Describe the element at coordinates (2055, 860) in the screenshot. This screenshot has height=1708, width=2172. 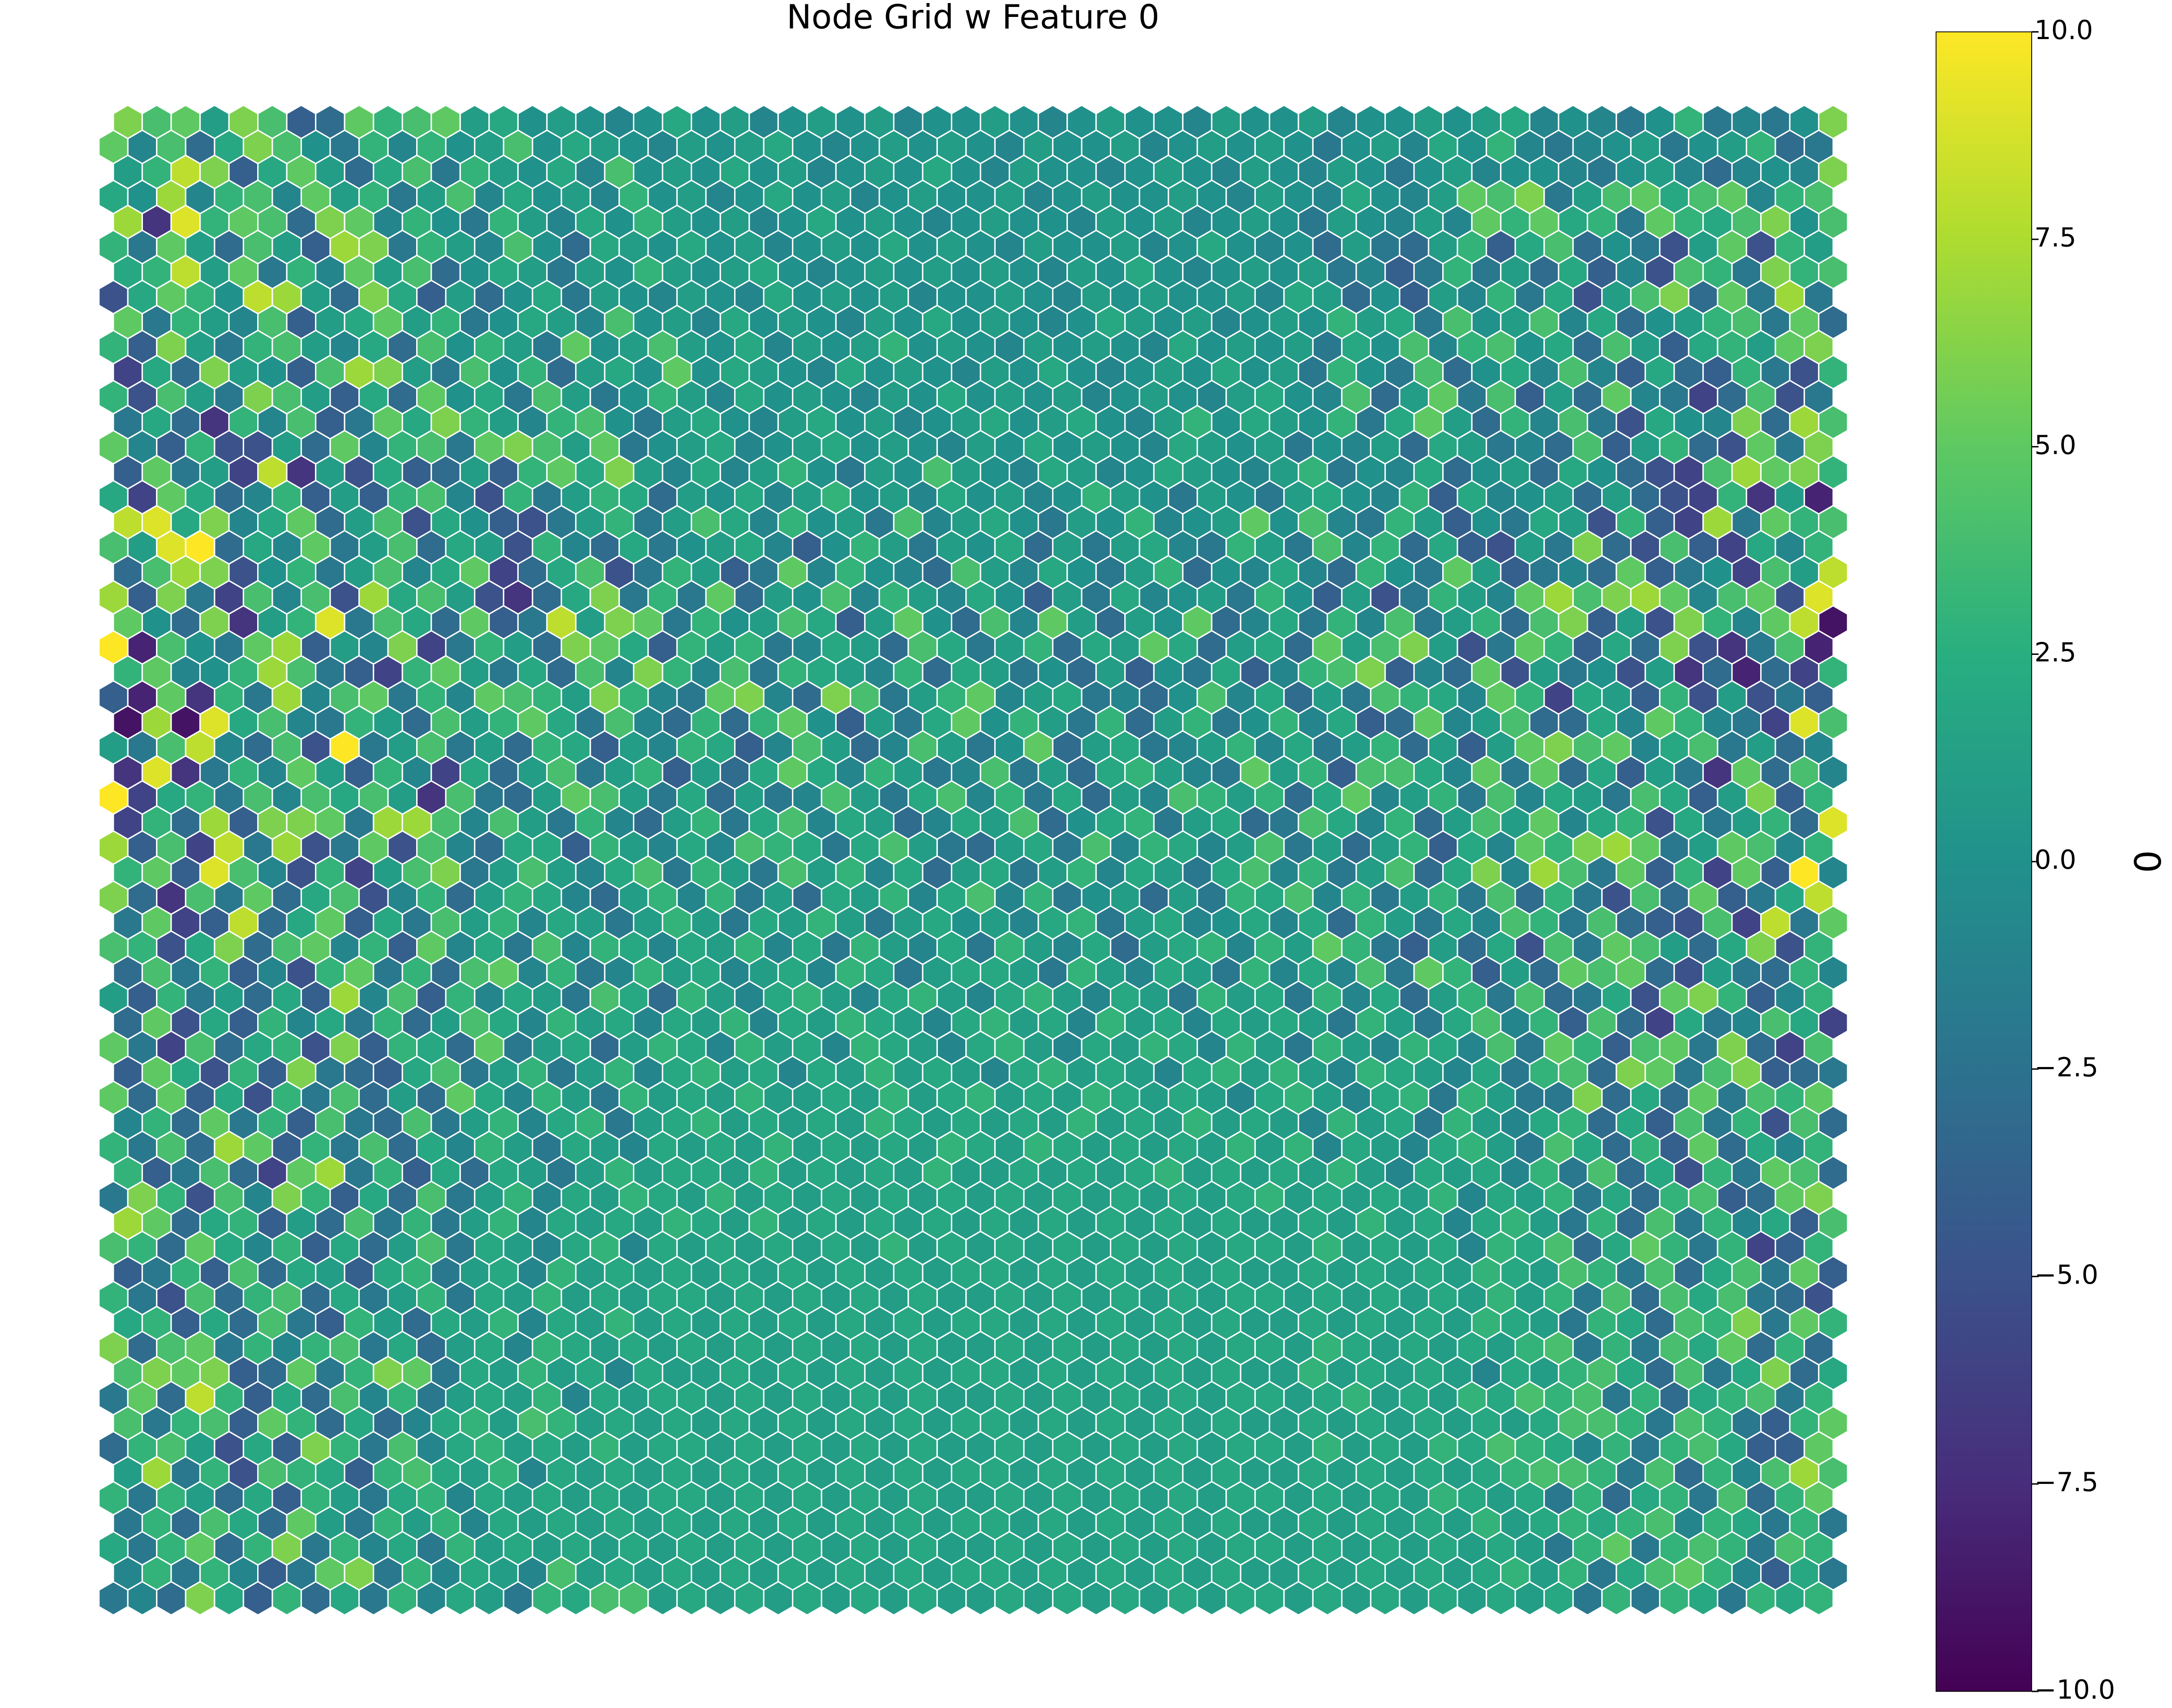
I see `colorbar-tick-label: 0.0` at that location.